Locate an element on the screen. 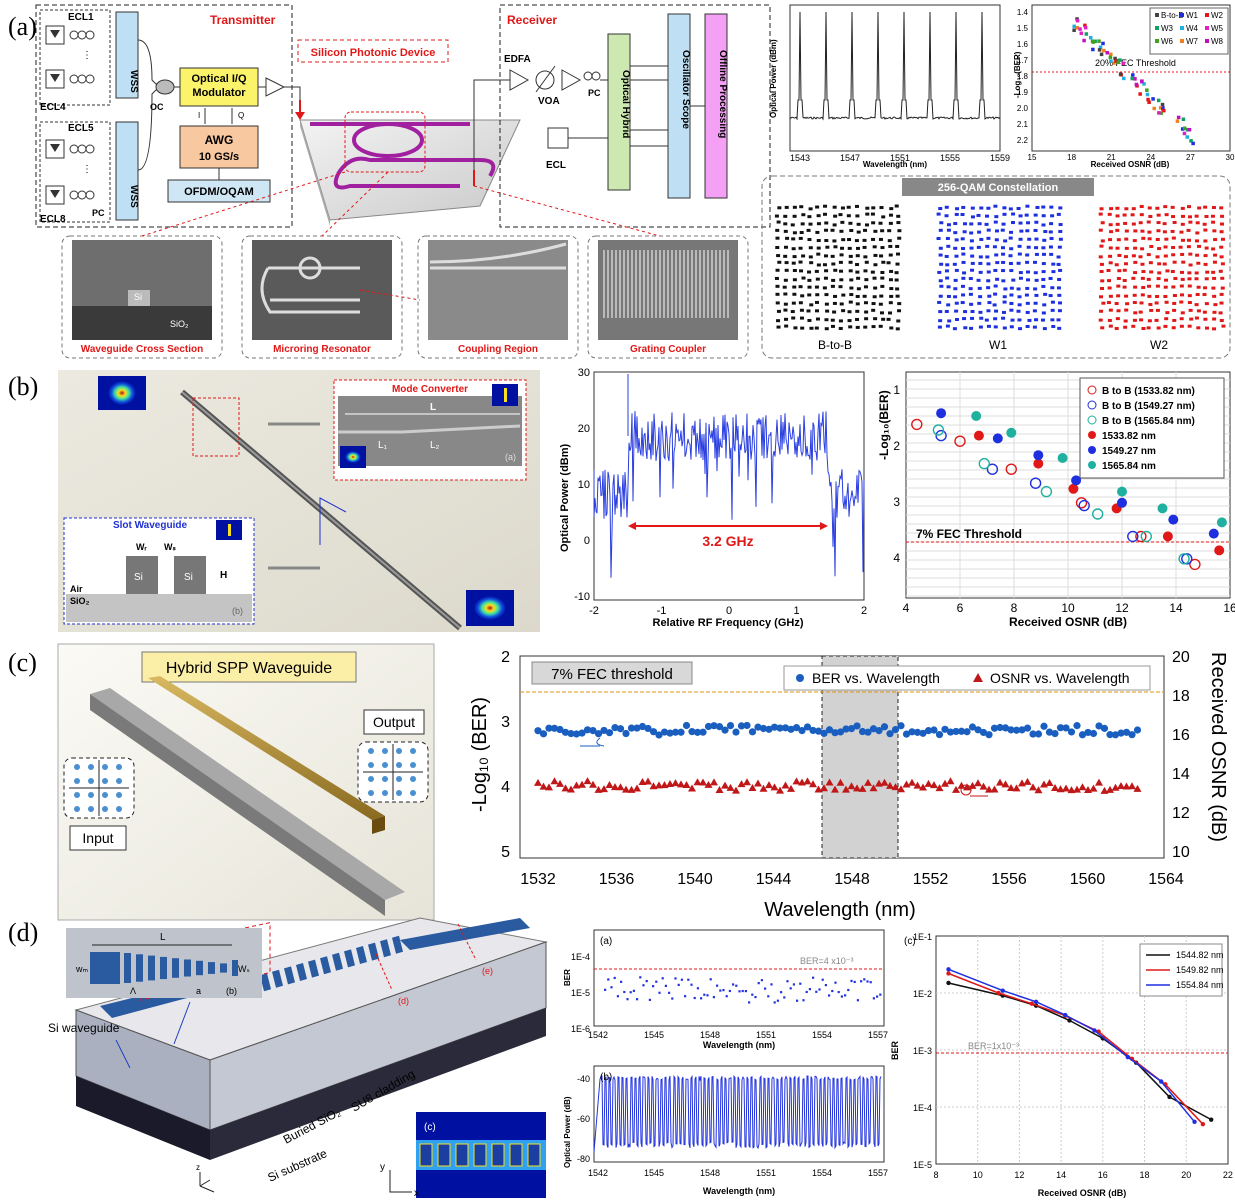  tick-label: 1.5 is located at coordinates (1023, 28).